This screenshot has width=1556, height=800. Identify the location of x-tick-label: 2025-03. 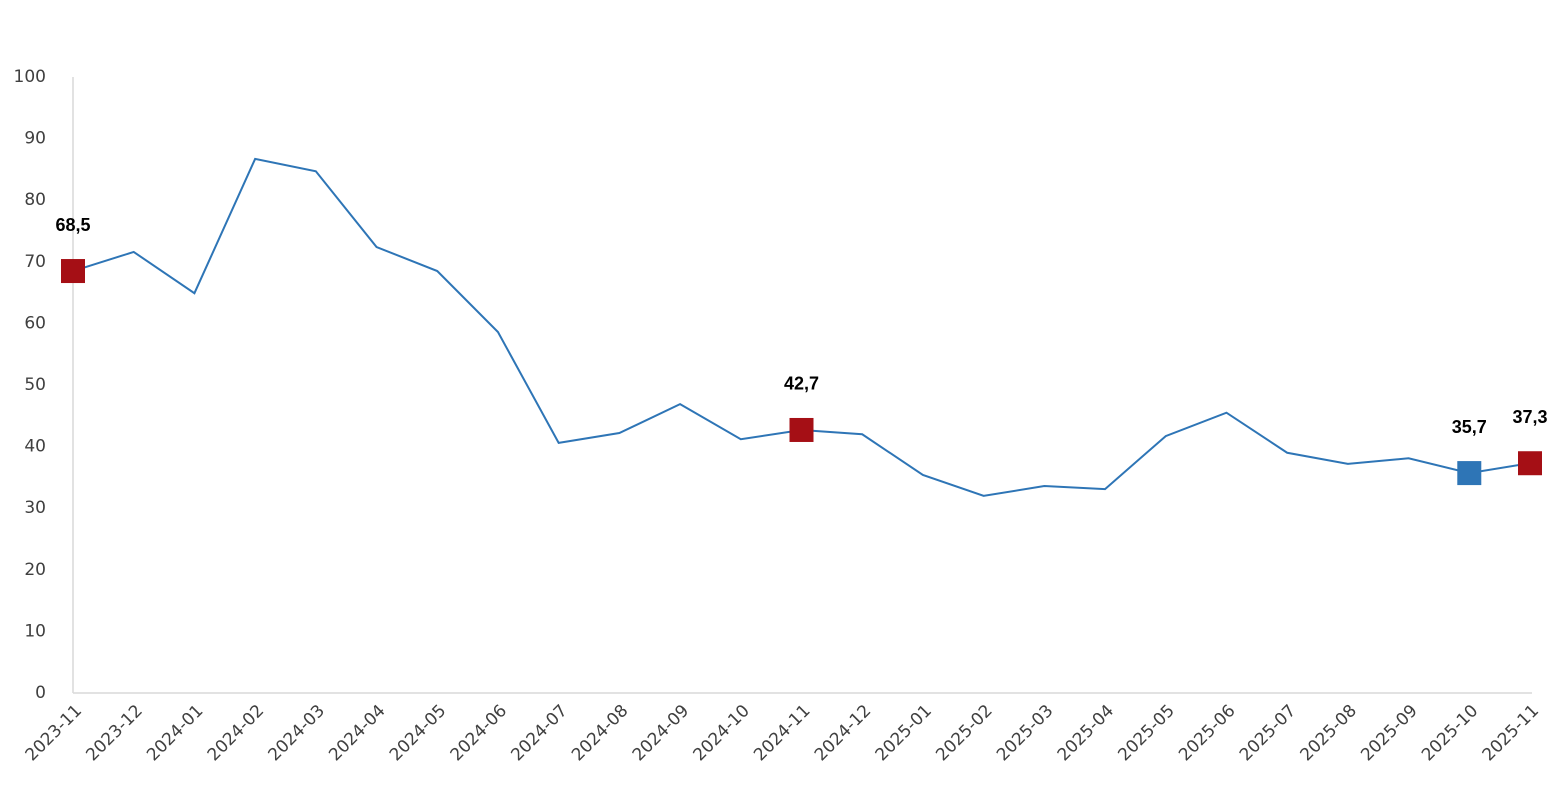
(1025, 733).